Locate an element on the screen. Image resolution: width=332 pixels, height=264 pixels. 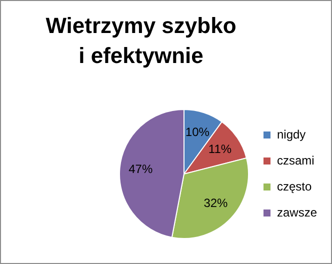
legend-label: nigdy is located at coordinates (291, 134).